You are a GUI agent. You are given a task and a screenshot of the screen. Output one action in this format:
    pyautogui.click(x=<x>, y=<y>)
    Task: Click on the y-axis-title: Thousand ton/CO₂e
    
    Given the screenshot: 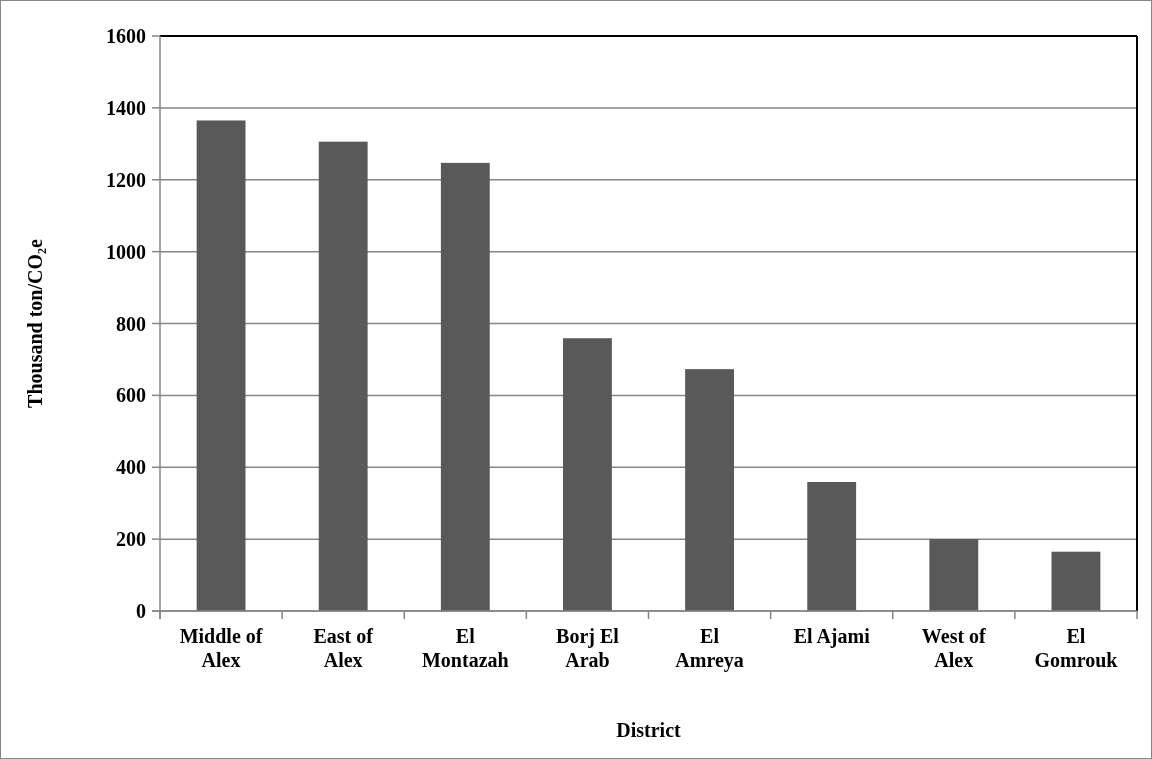 What is the action you would take?
    pyautogui.click(x=35, y=323)
    